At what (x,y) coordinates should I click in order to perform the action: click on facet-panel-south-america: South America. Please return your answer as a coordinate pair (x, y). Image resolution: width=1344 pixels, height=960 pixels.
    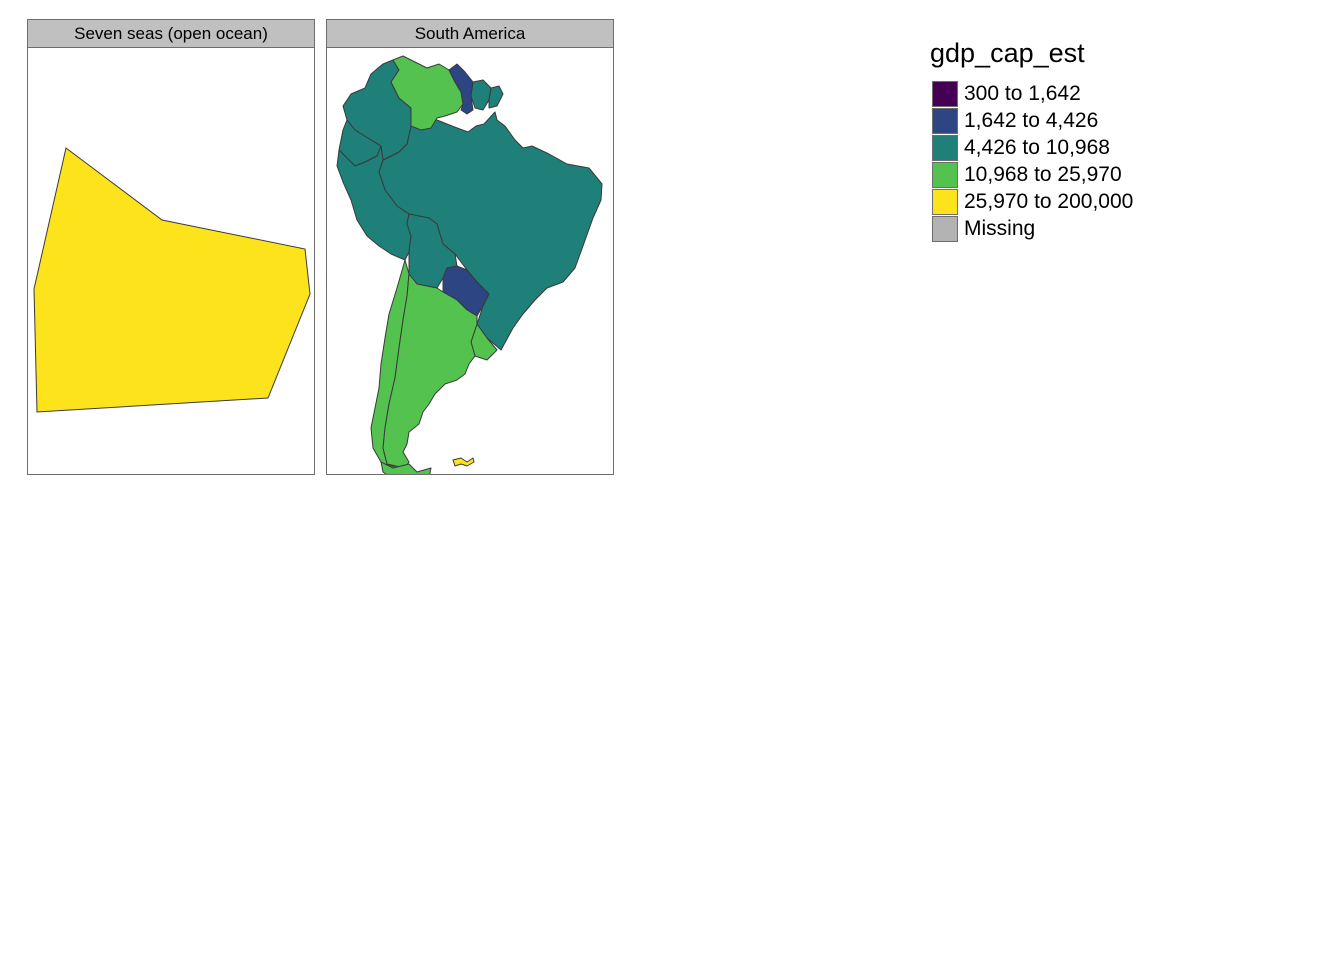
    Looking at the image, I should click on (470, 247).